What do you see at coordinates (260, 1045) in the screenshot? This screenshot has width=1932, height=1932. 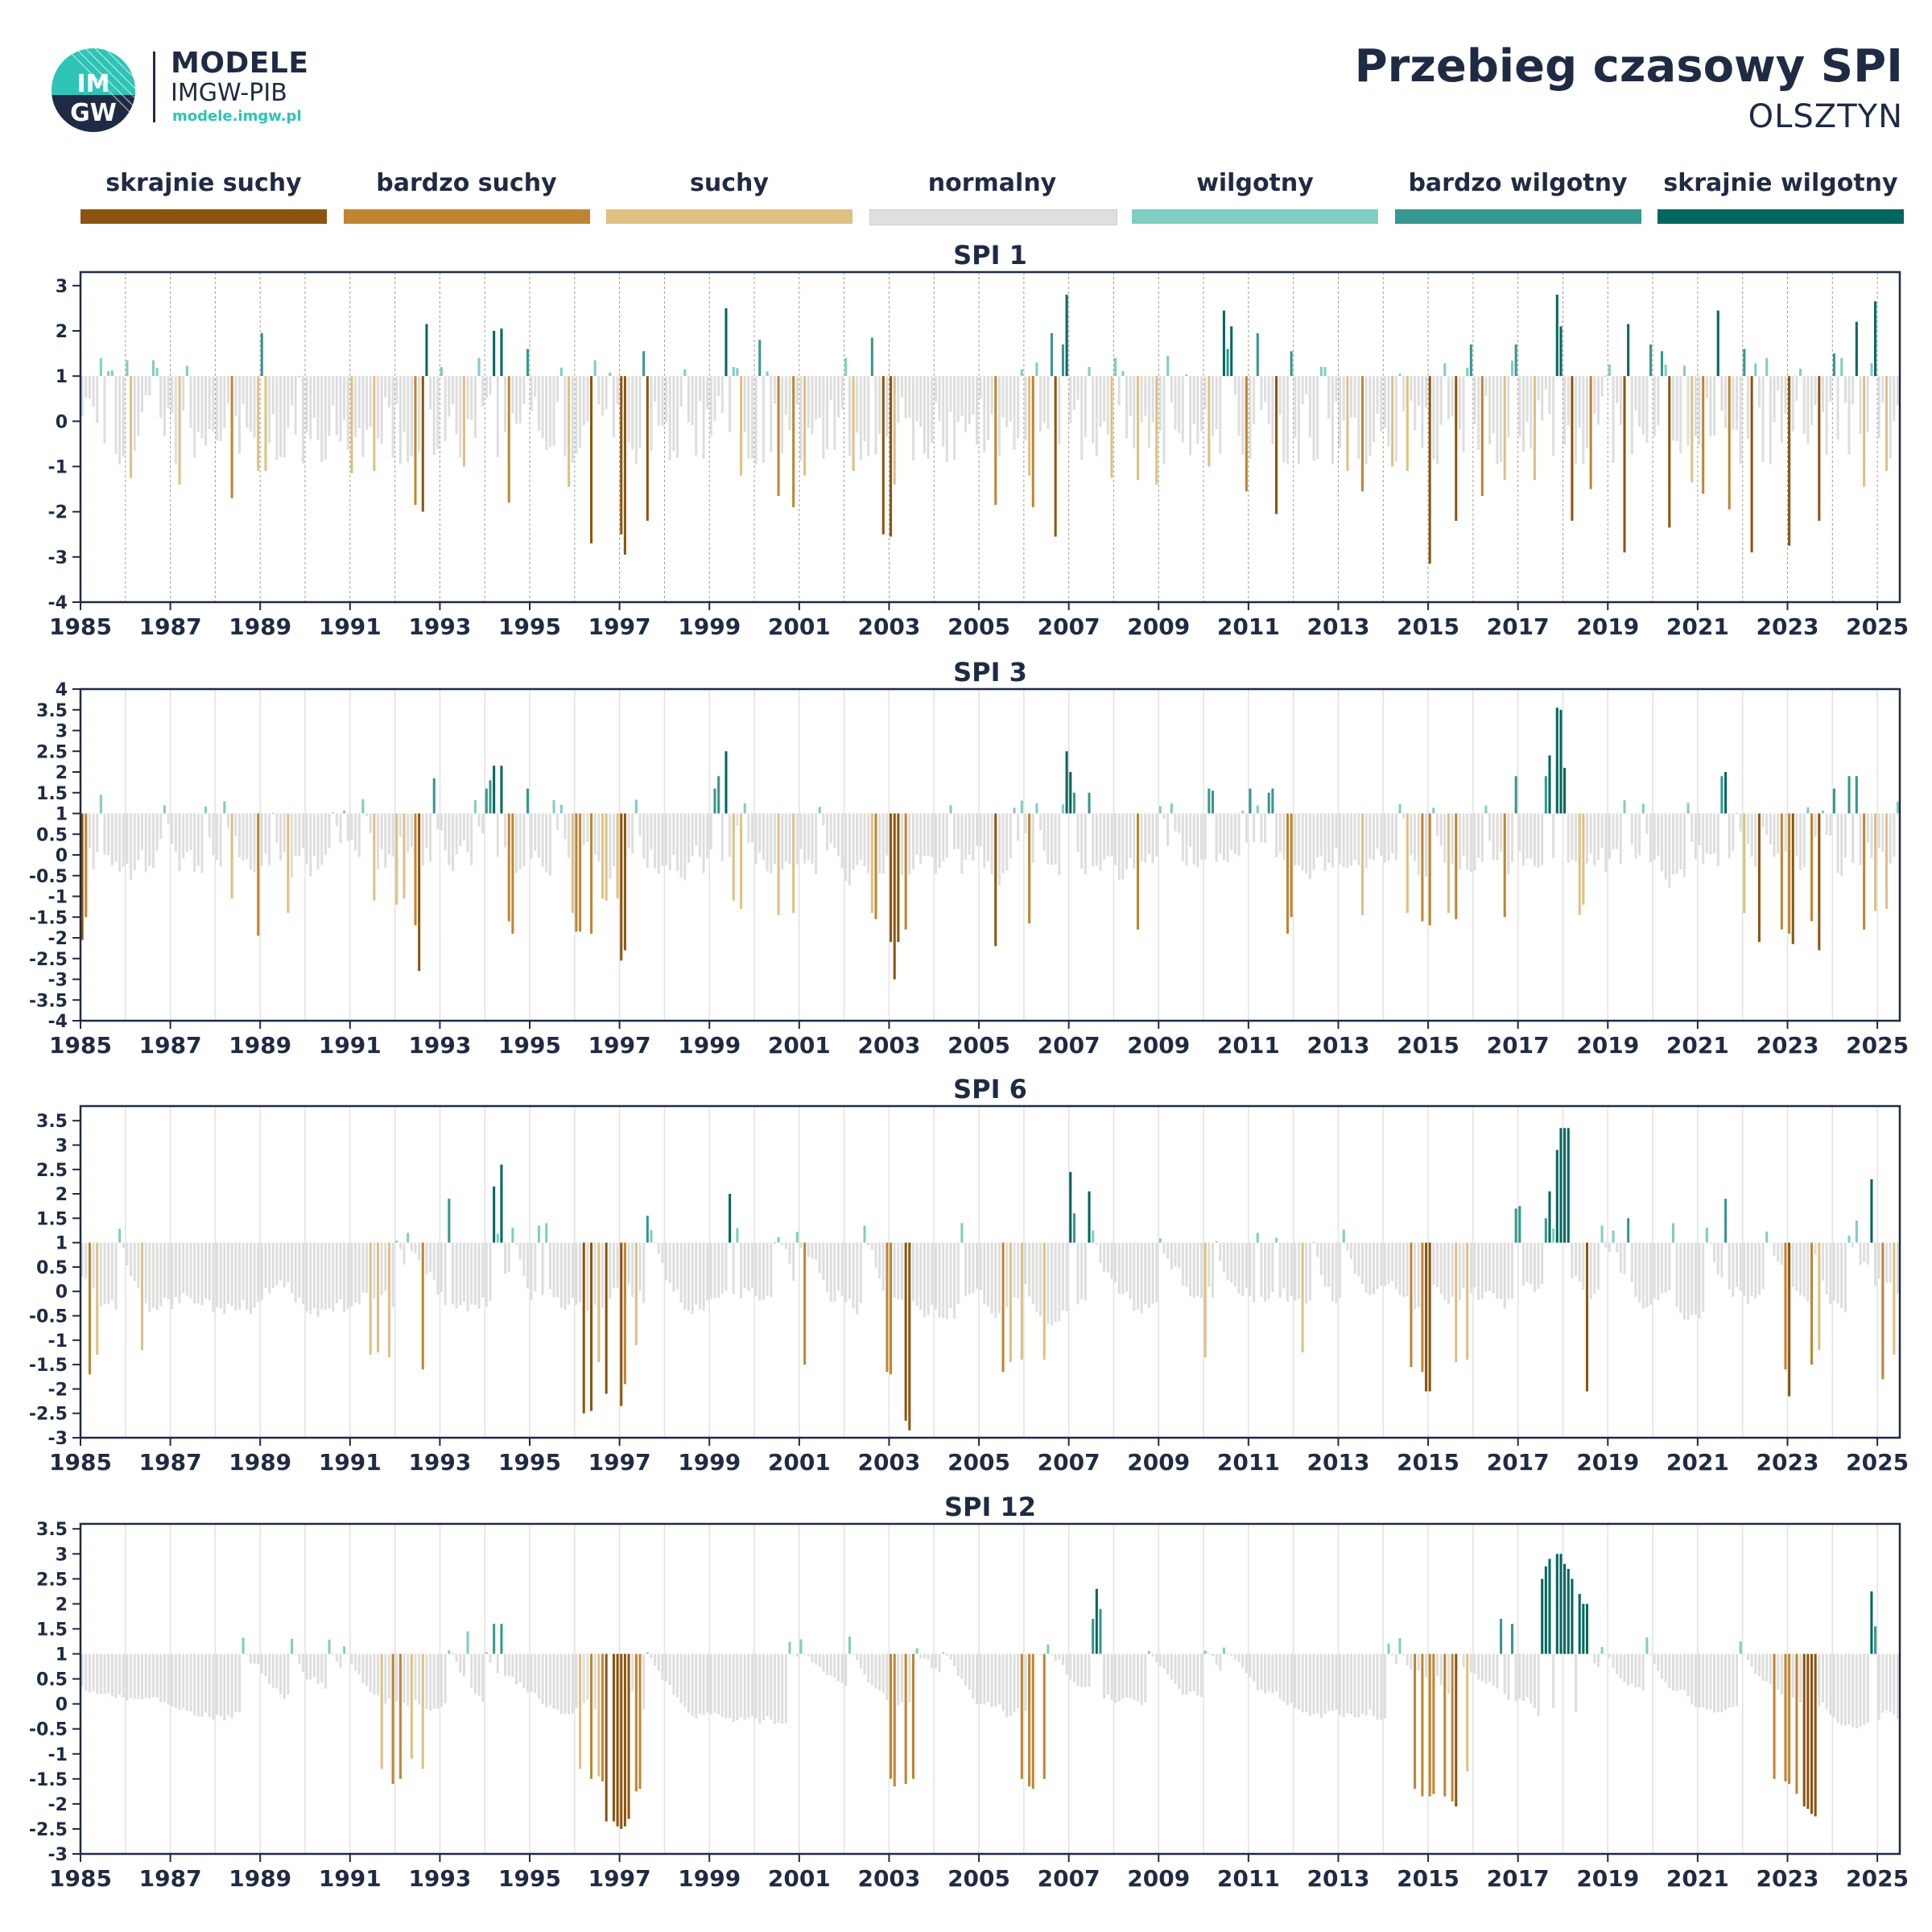 I see `x-tick-label: 1989` at bounding box center [260, 1045].